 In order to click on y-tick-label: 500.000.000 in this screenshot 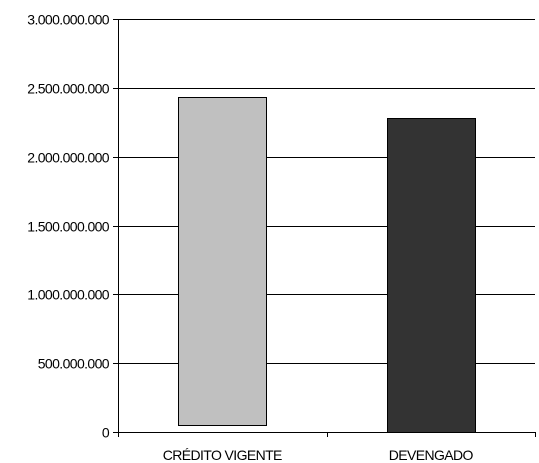, I will do `click(74, 364)`.